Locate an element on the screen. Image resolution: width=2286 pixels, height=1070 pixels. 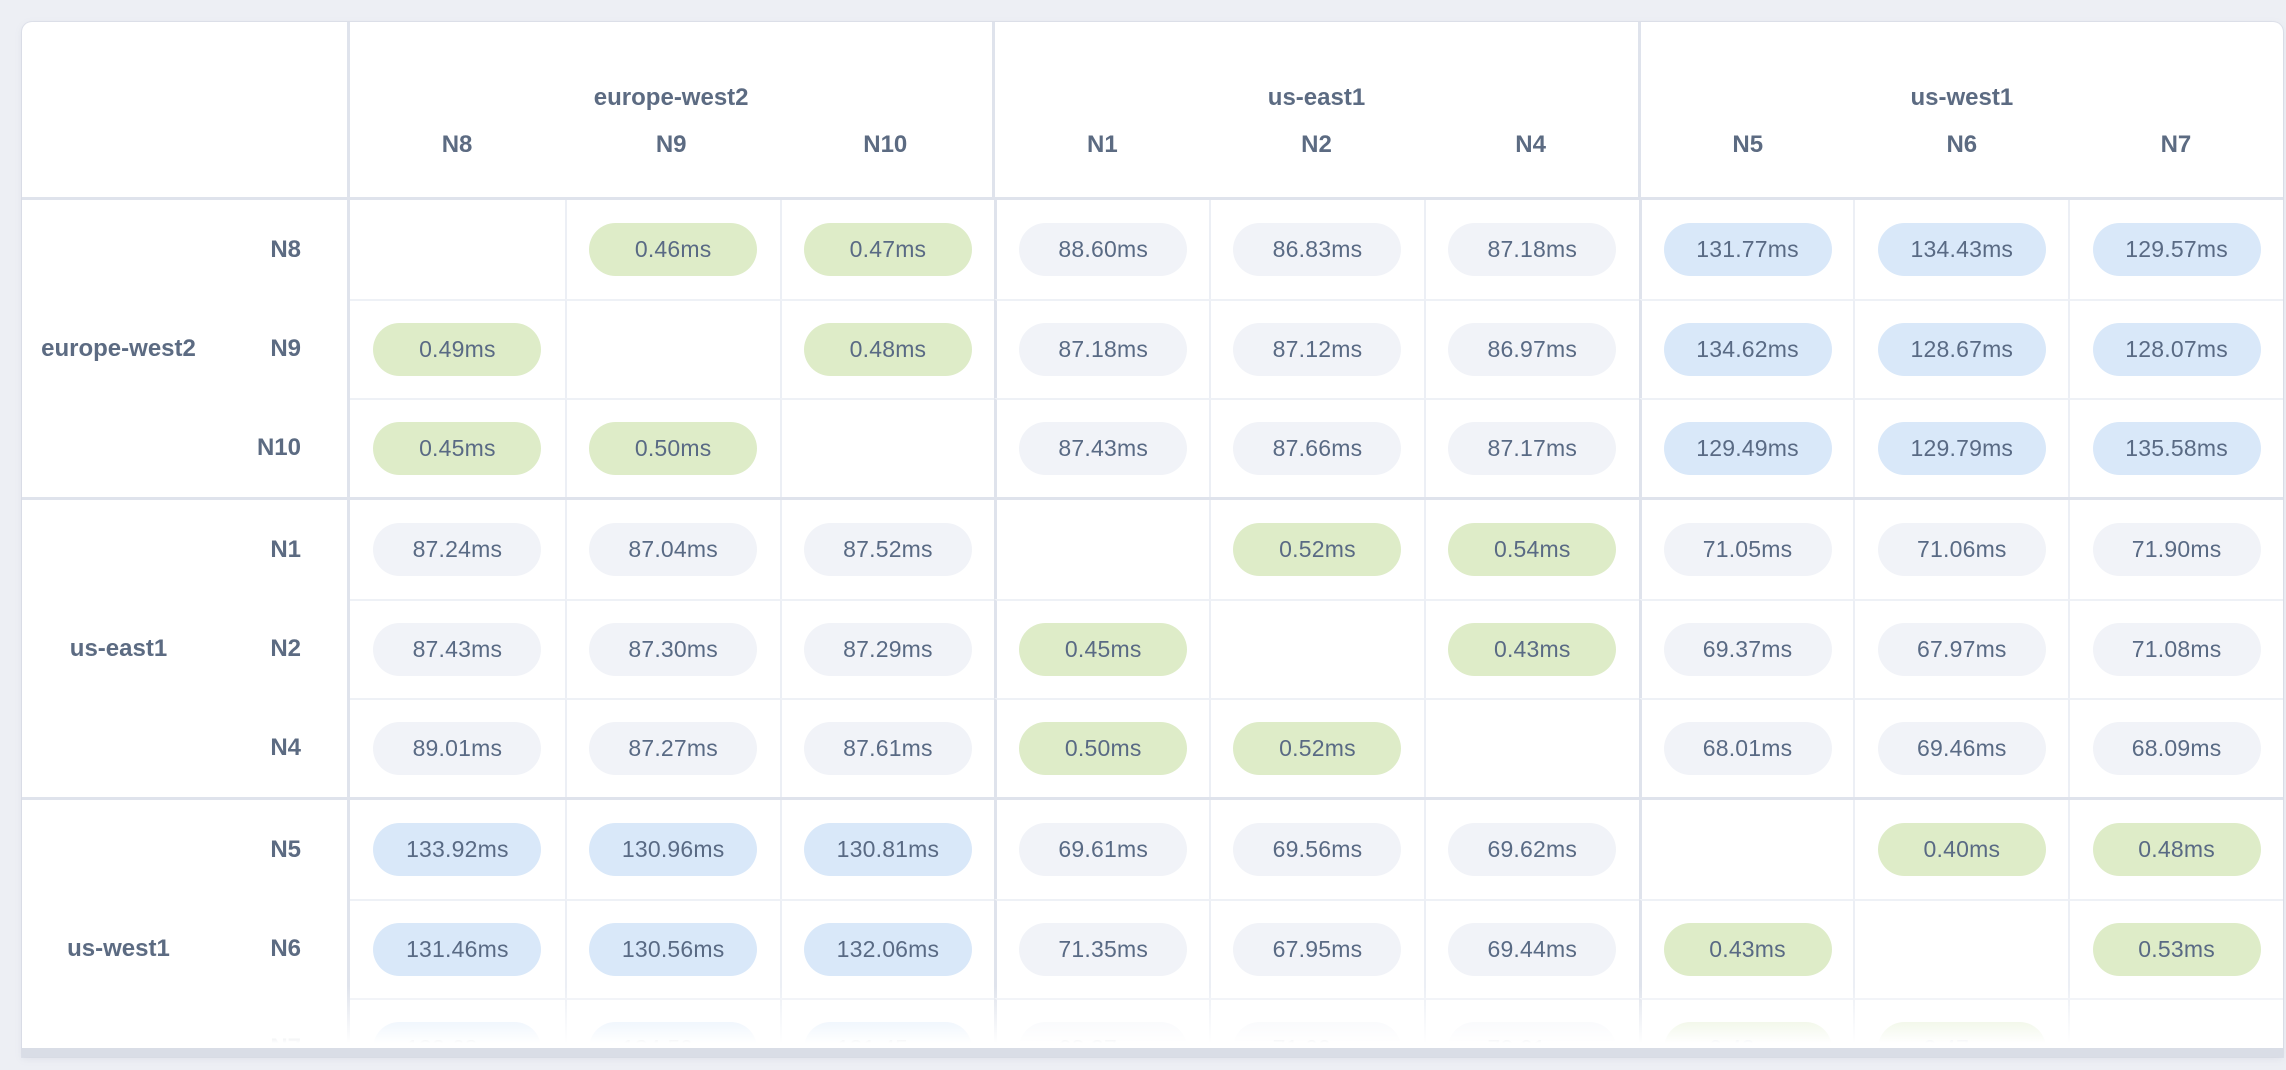
latency-cell-N10-N1: 87.43ms is located at coordinates (1102, 447).